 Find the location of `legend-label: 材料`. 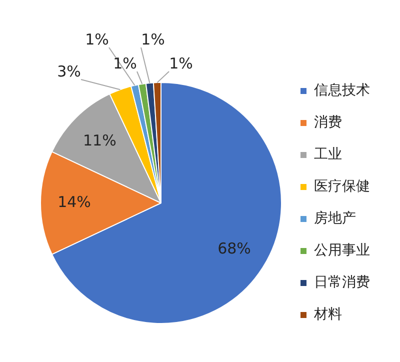

legend-label: 材料 is located at coordinates (327, 314).